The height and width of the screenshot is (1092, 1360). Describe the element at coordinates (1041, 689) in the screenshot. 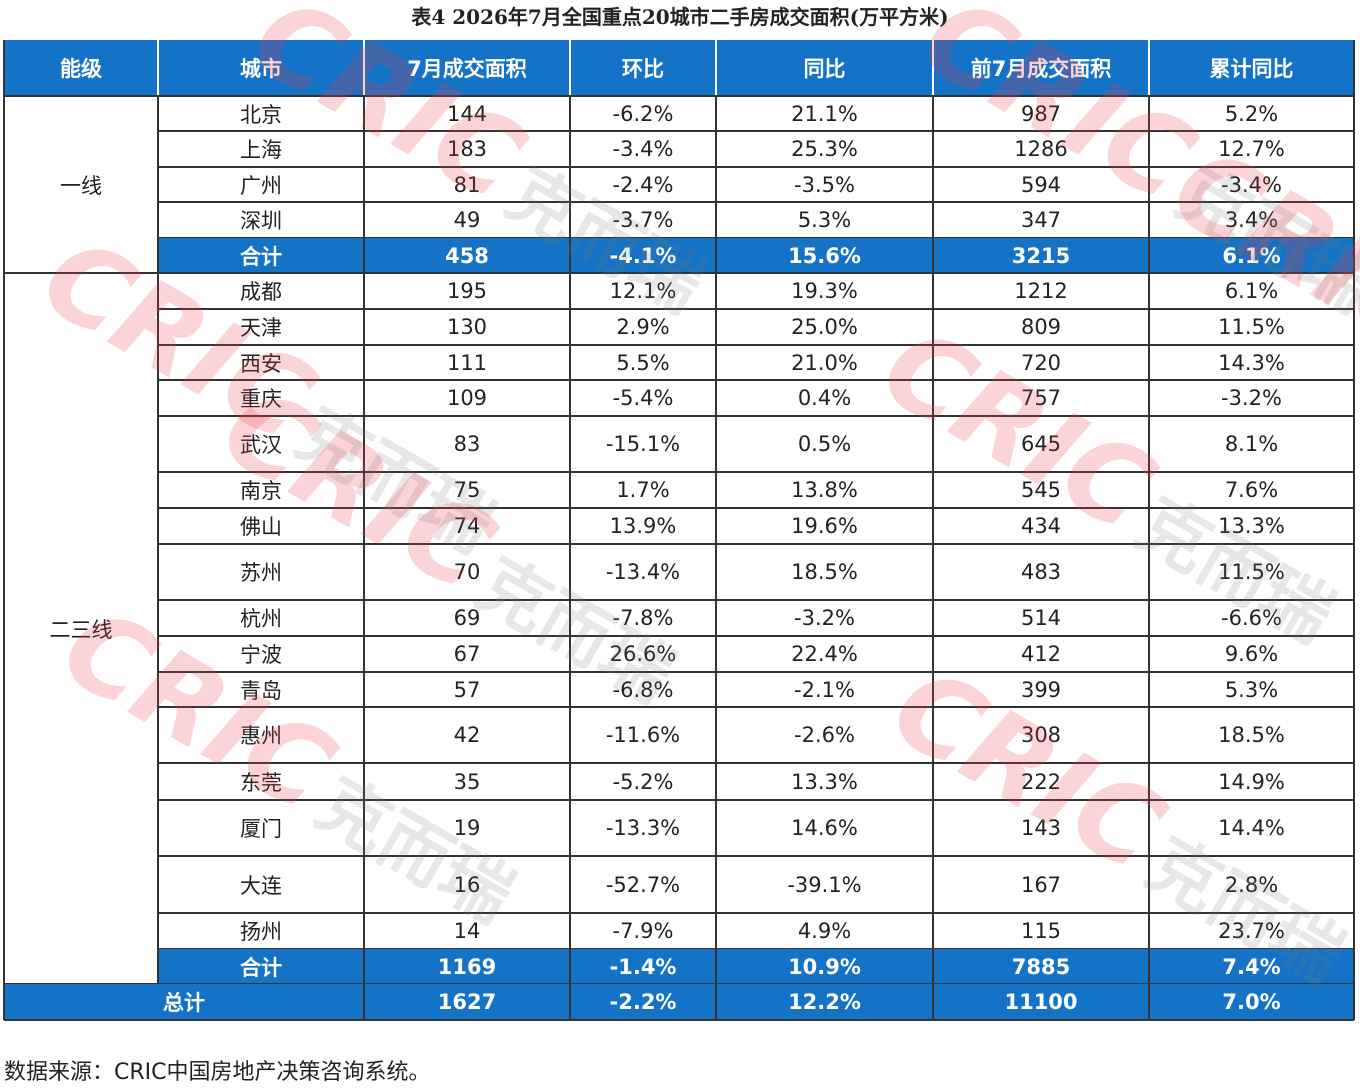

I see `value-cell: 399` at that location.